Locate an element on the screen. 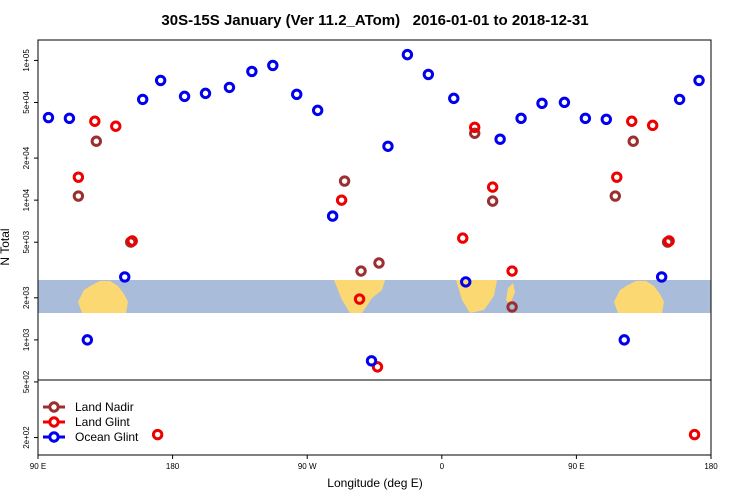  y-tick-label: 5e+03 is located at coordinates (26, 241).